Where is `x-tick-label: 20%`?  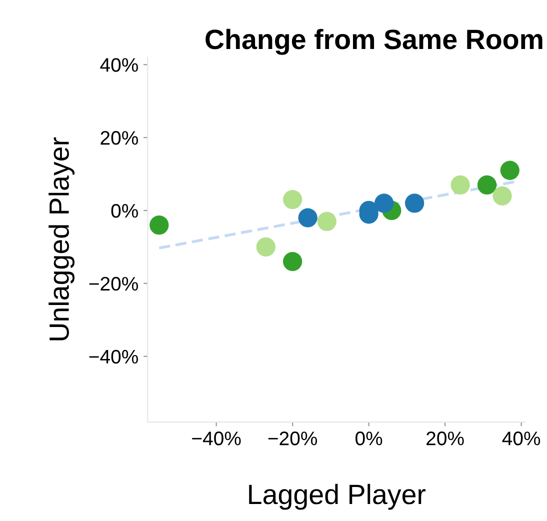
x-tick-label: 20% is located at coordinates (445, 439).